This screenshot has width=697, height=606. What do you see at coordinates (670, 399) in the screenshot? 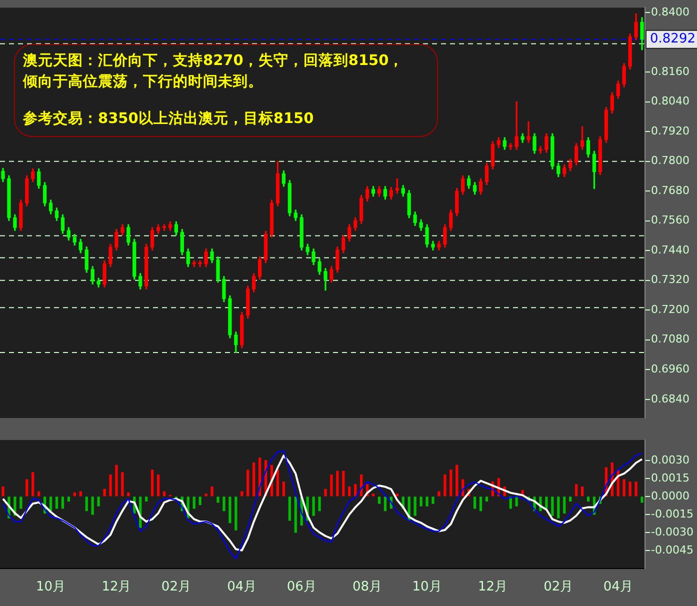
I see `y-tick-label: 0.6840` at bounding box center [670, 399].